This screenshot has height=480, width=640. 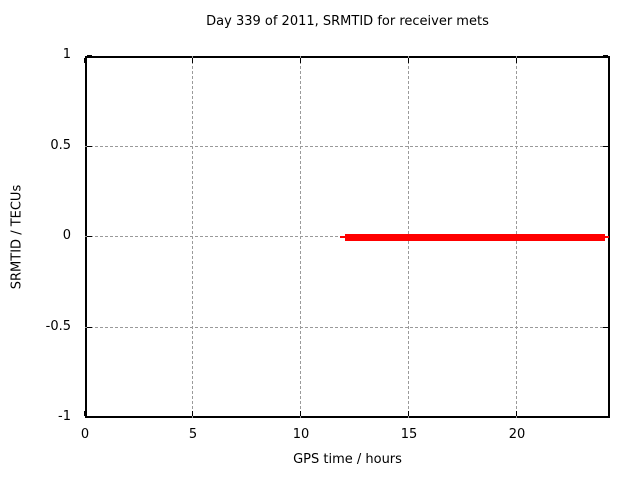 What do you see at coordinates (60, 145) in the screenshot?
I see `y-tick-label: 0.5` at bounding box center [60, 145].